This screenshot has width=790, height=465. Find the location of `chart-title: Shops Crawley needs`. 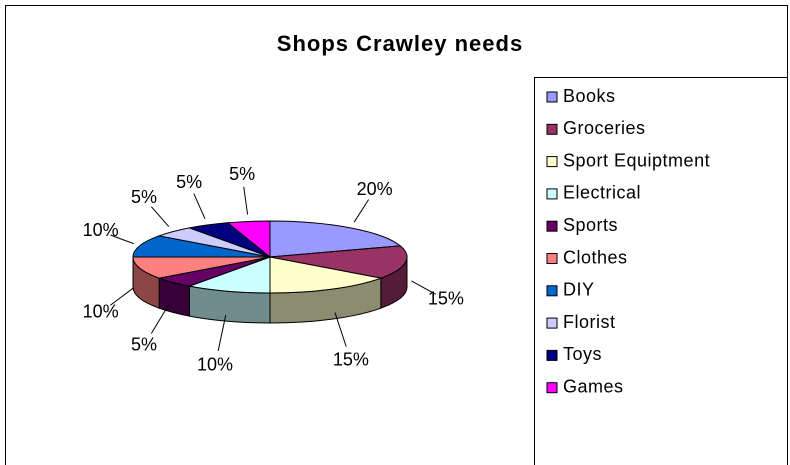

chart-title: Shops Crawley needs is located at coordinates (400, 43).